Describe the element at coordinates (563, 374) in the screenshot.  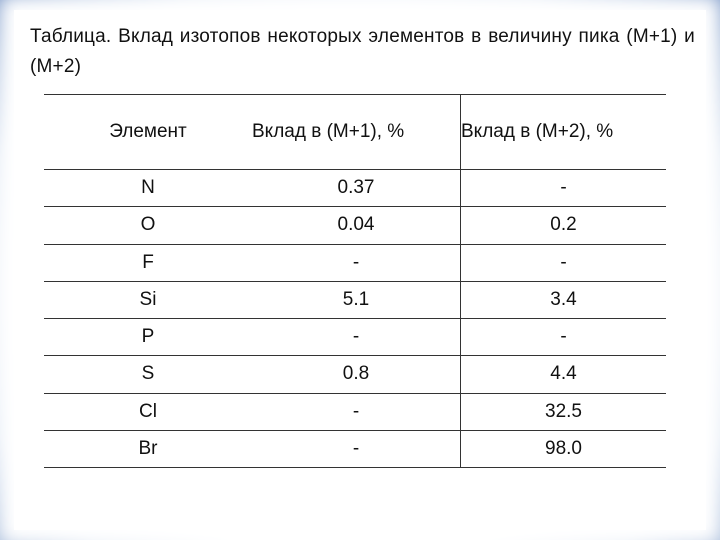
I see `cell-m2: 4.4` at that location.